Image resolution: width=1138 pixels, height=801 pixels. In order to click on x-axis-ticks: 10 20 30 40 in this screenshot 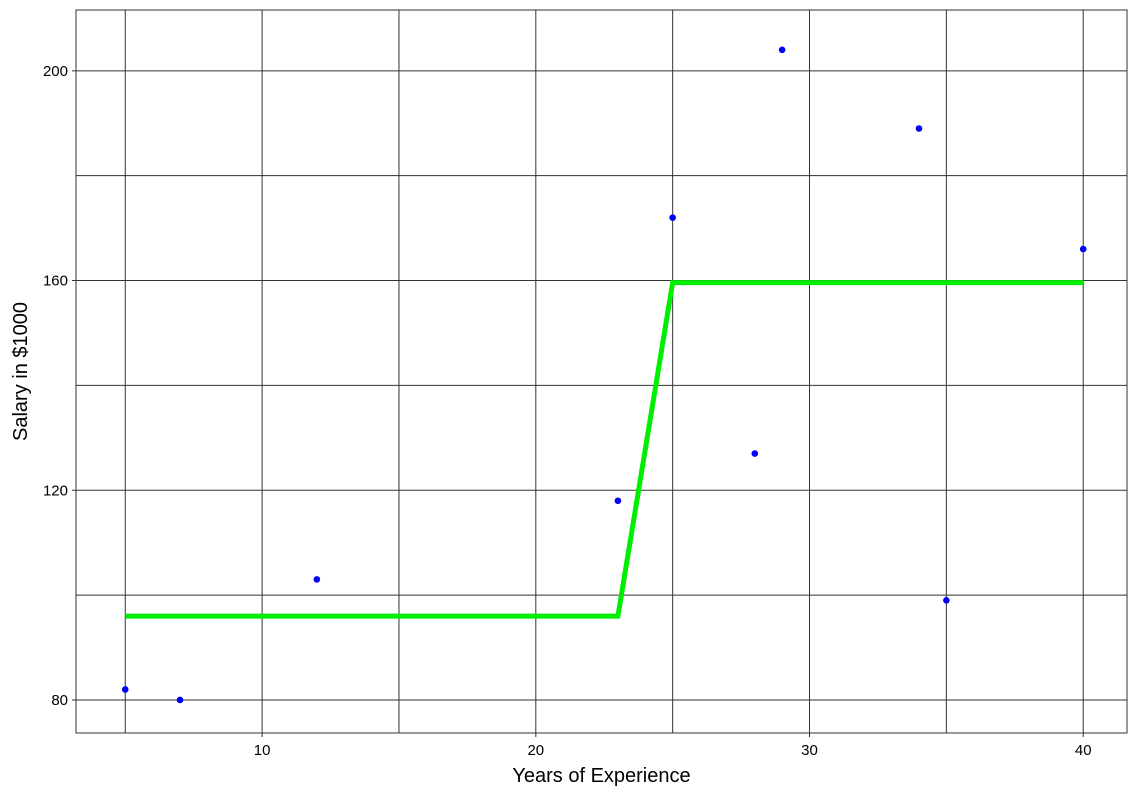, I will do `click(673, 746)`.